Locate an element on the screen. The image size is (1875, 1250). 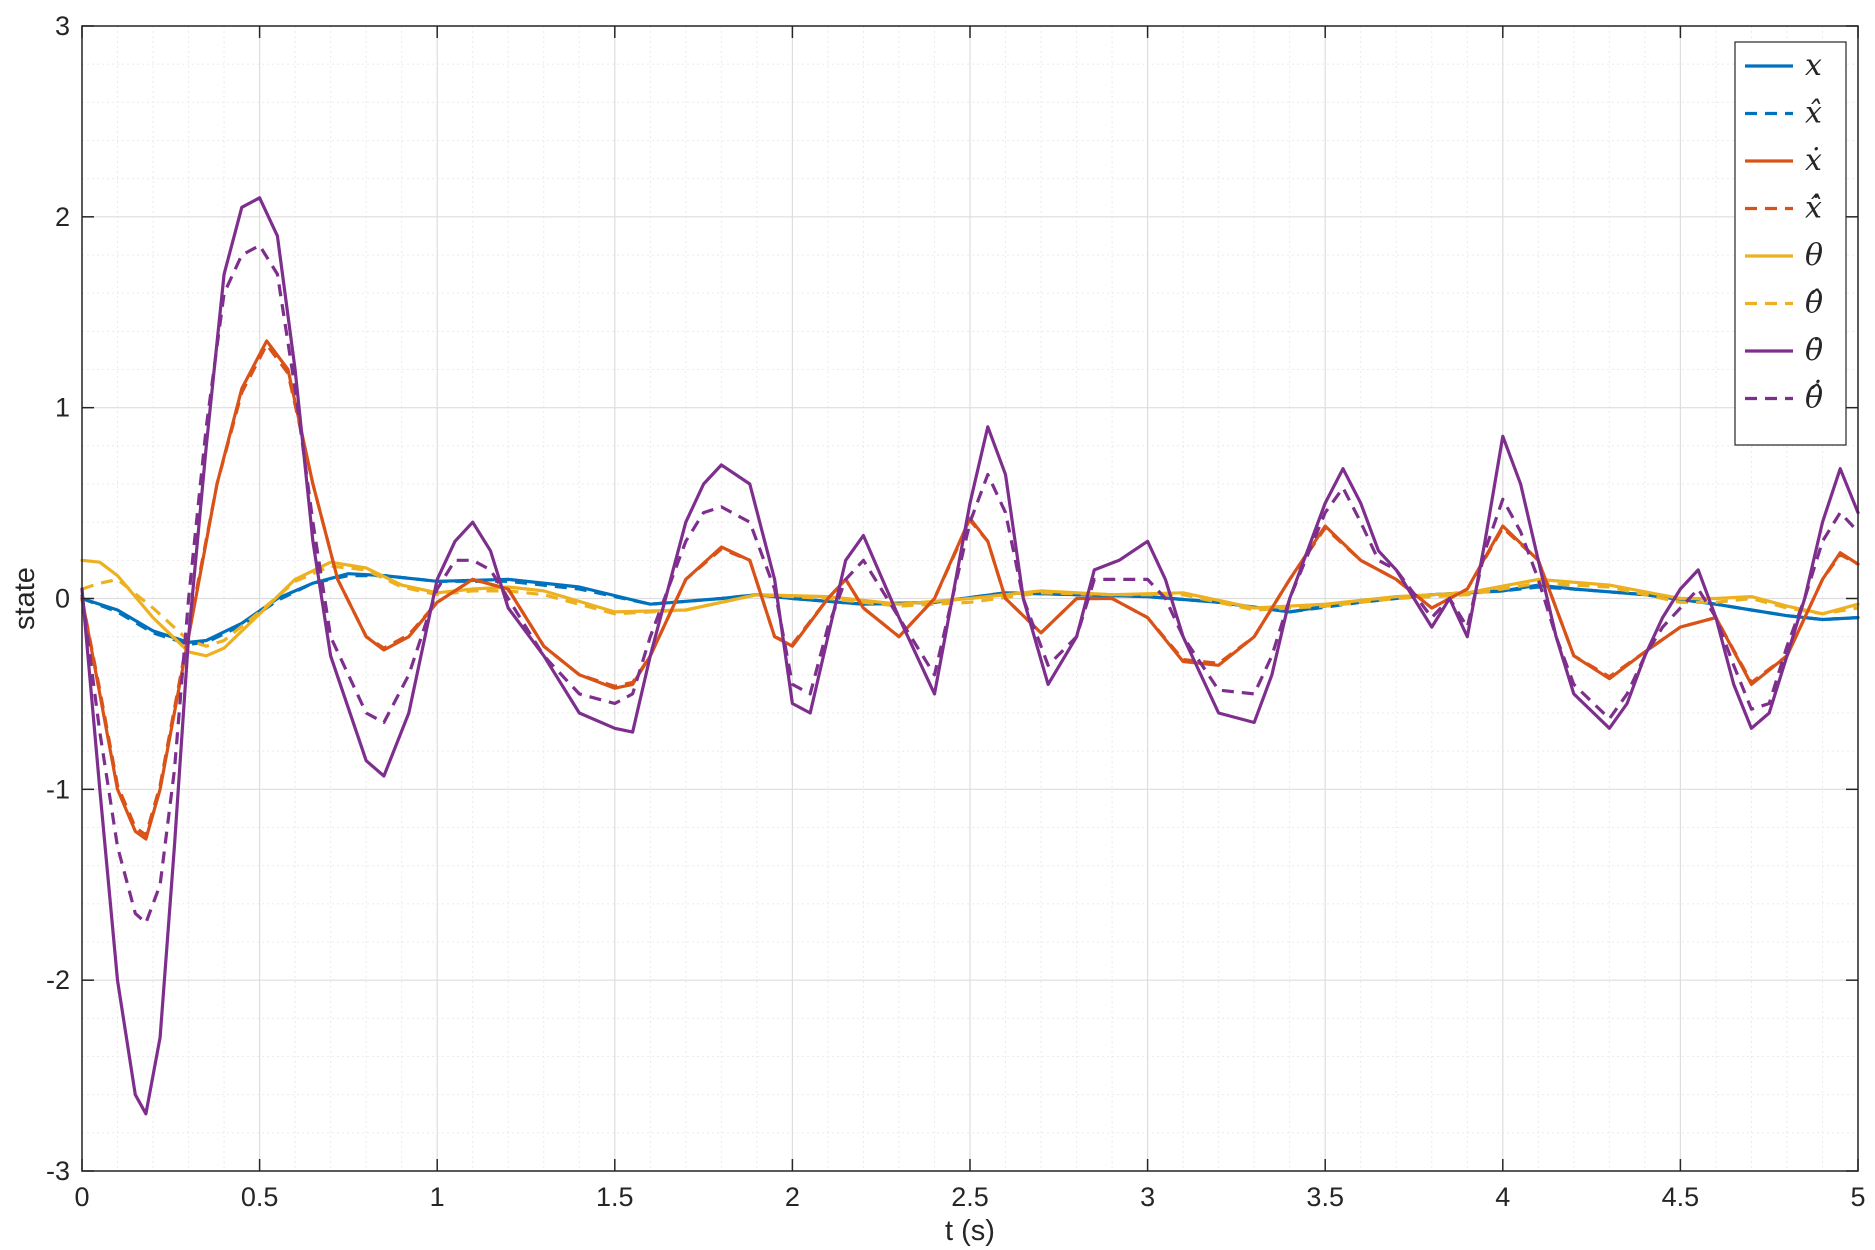
x-tick-label: 5 is located at coordinates (1857, 1197).